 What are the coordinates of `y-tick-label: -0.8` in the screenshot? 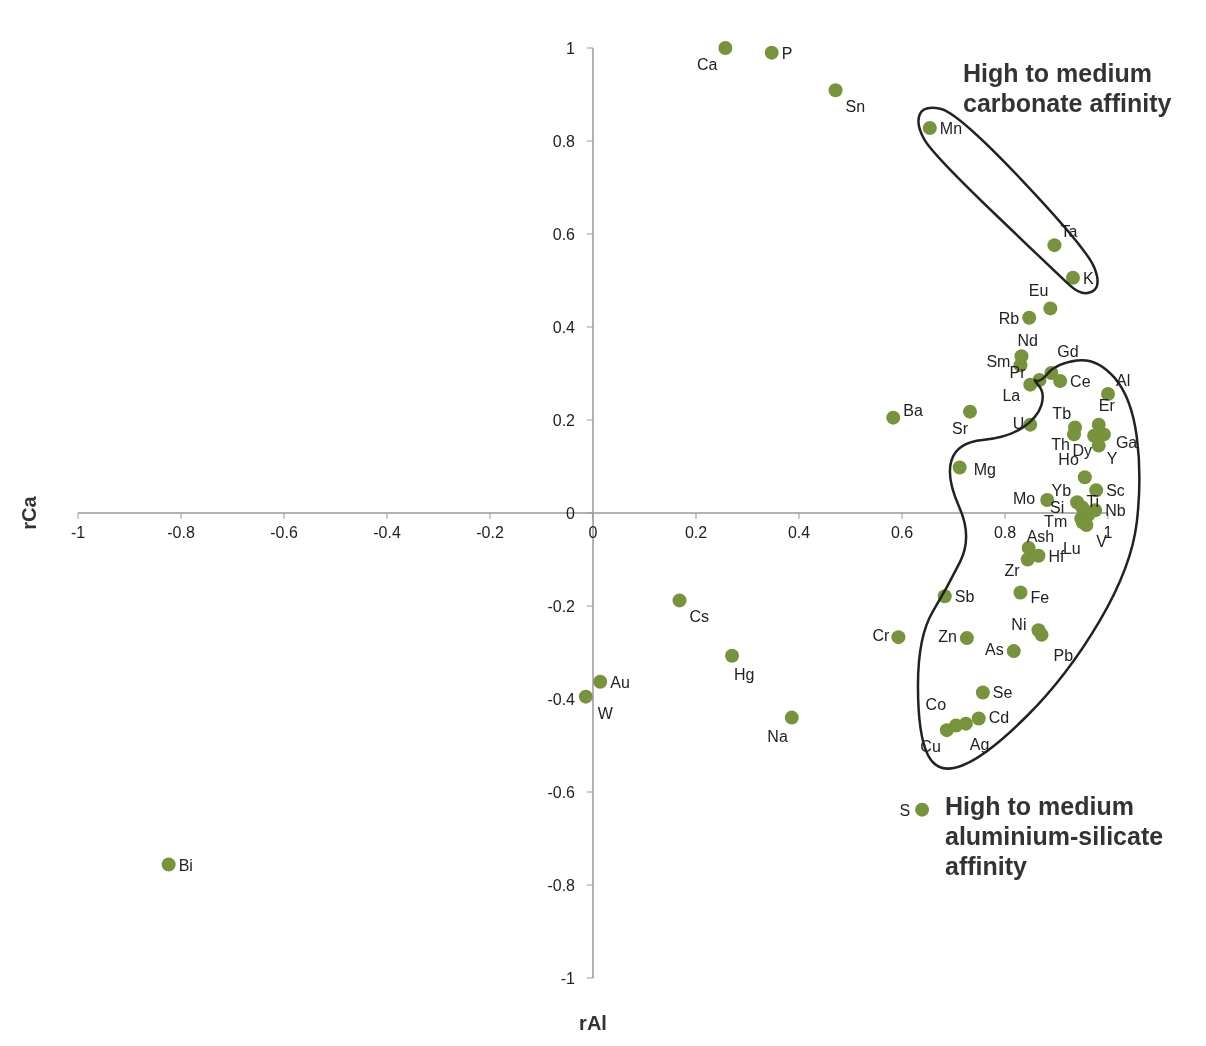 It's located at (561, 885).